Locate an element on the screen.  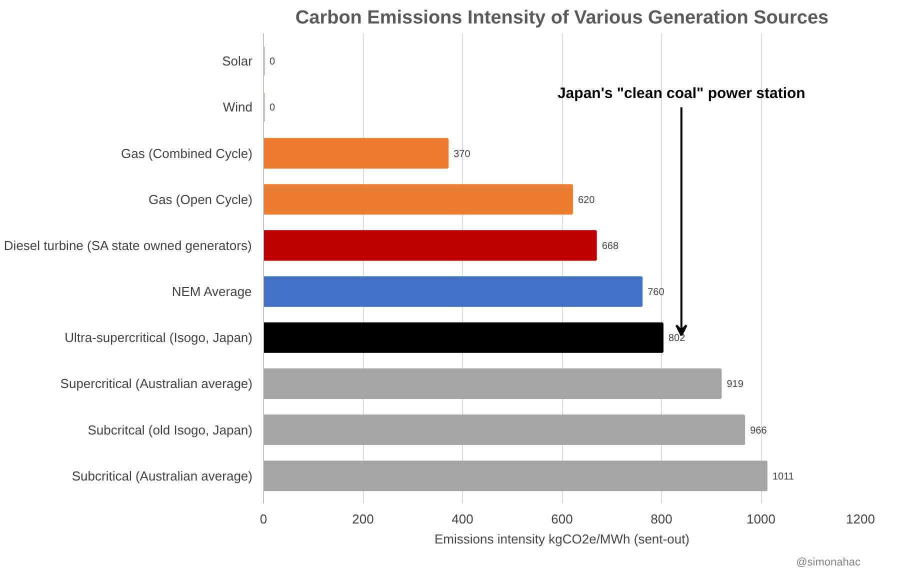
y-tick-label: Wind is located at coordinates (237, 107).